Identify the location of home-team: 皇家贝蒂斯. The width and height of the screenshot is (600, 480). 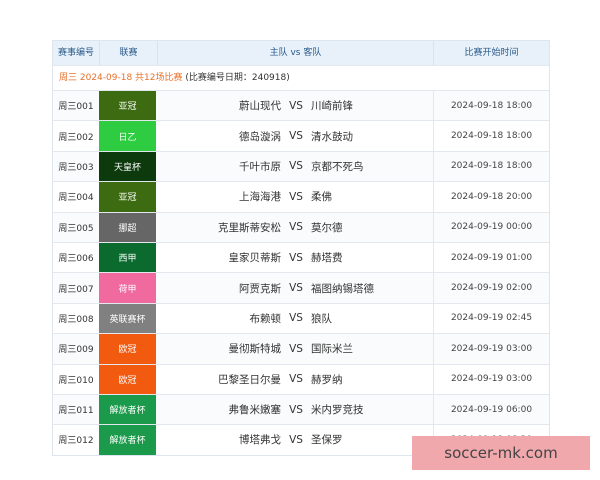
(255, 258).